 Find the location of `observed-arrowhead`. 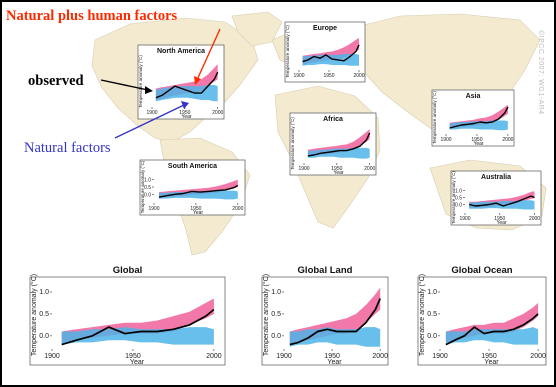

observed-arrowhead is located at coordinates (149, 90).